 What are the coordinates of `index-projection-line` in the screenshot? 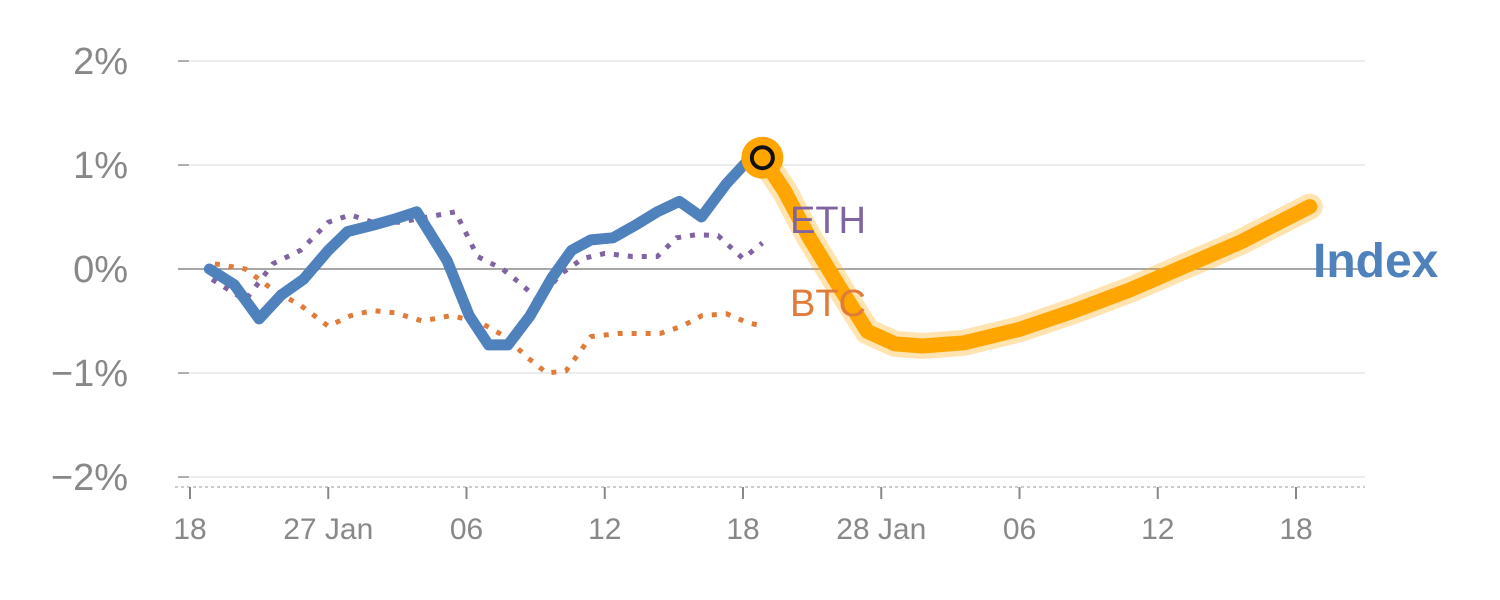 It's located at (1036, 252).